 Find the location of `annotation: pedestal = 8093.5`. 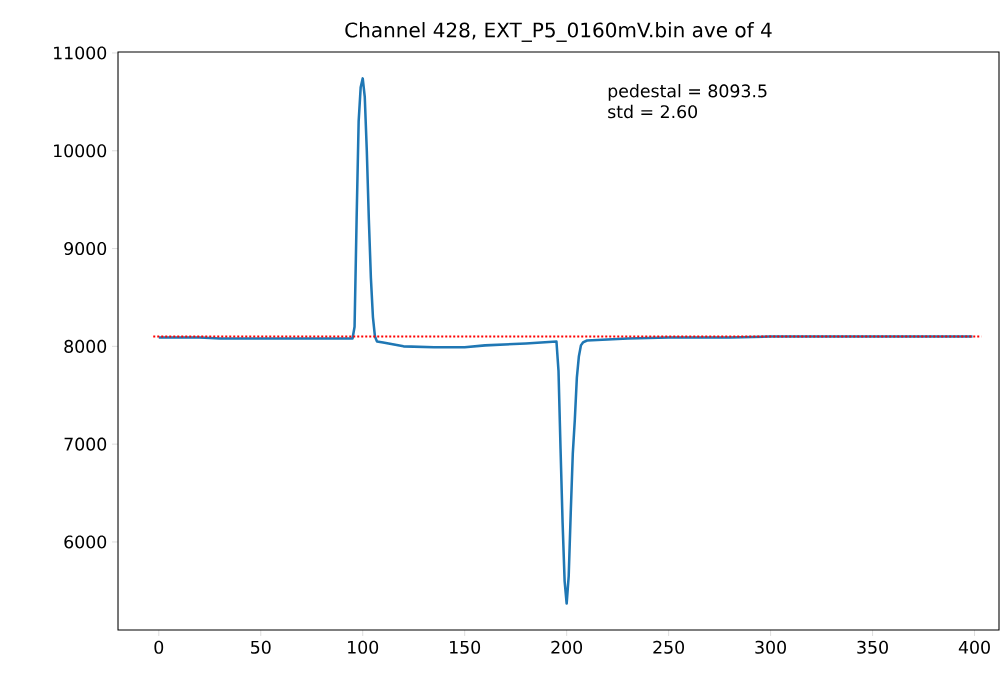

annotation: pedestal = 8093.5 is located at coordinates (687, 92).